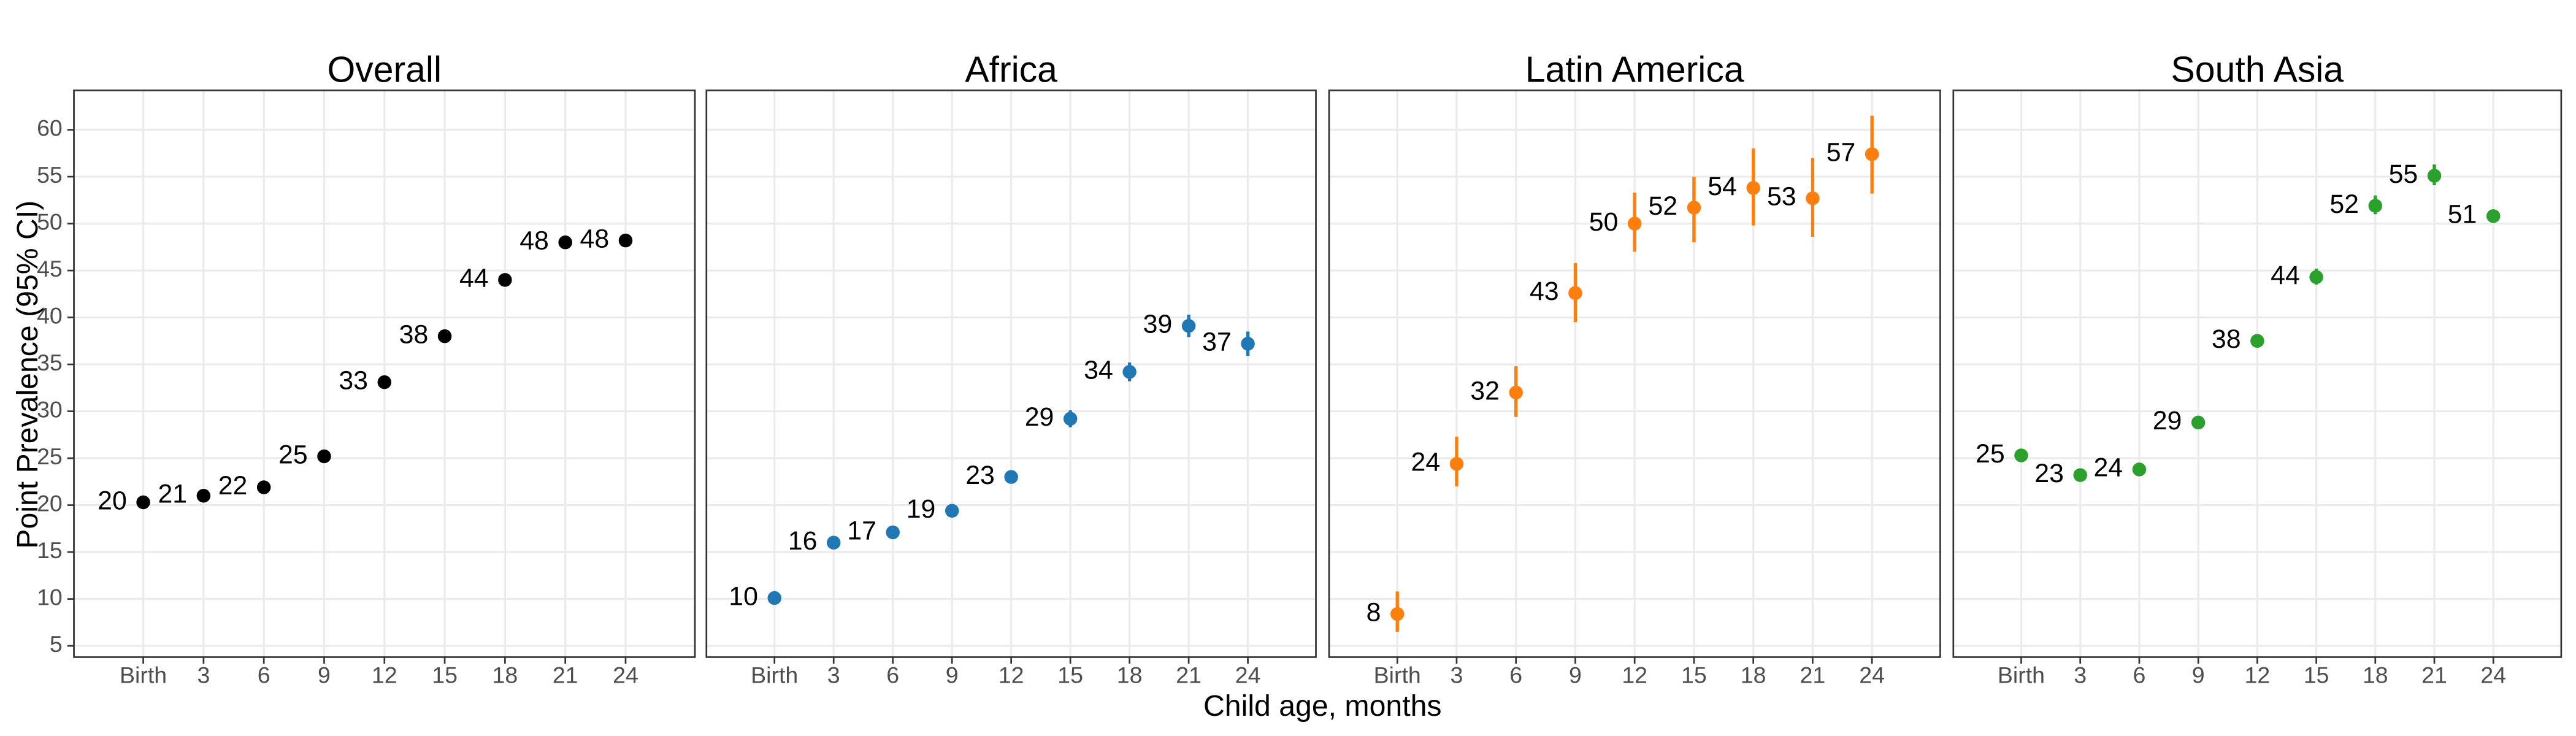  Describe the element at coordinates (1485, 390) in the screenshot. I see `data-label: 32` at that location.